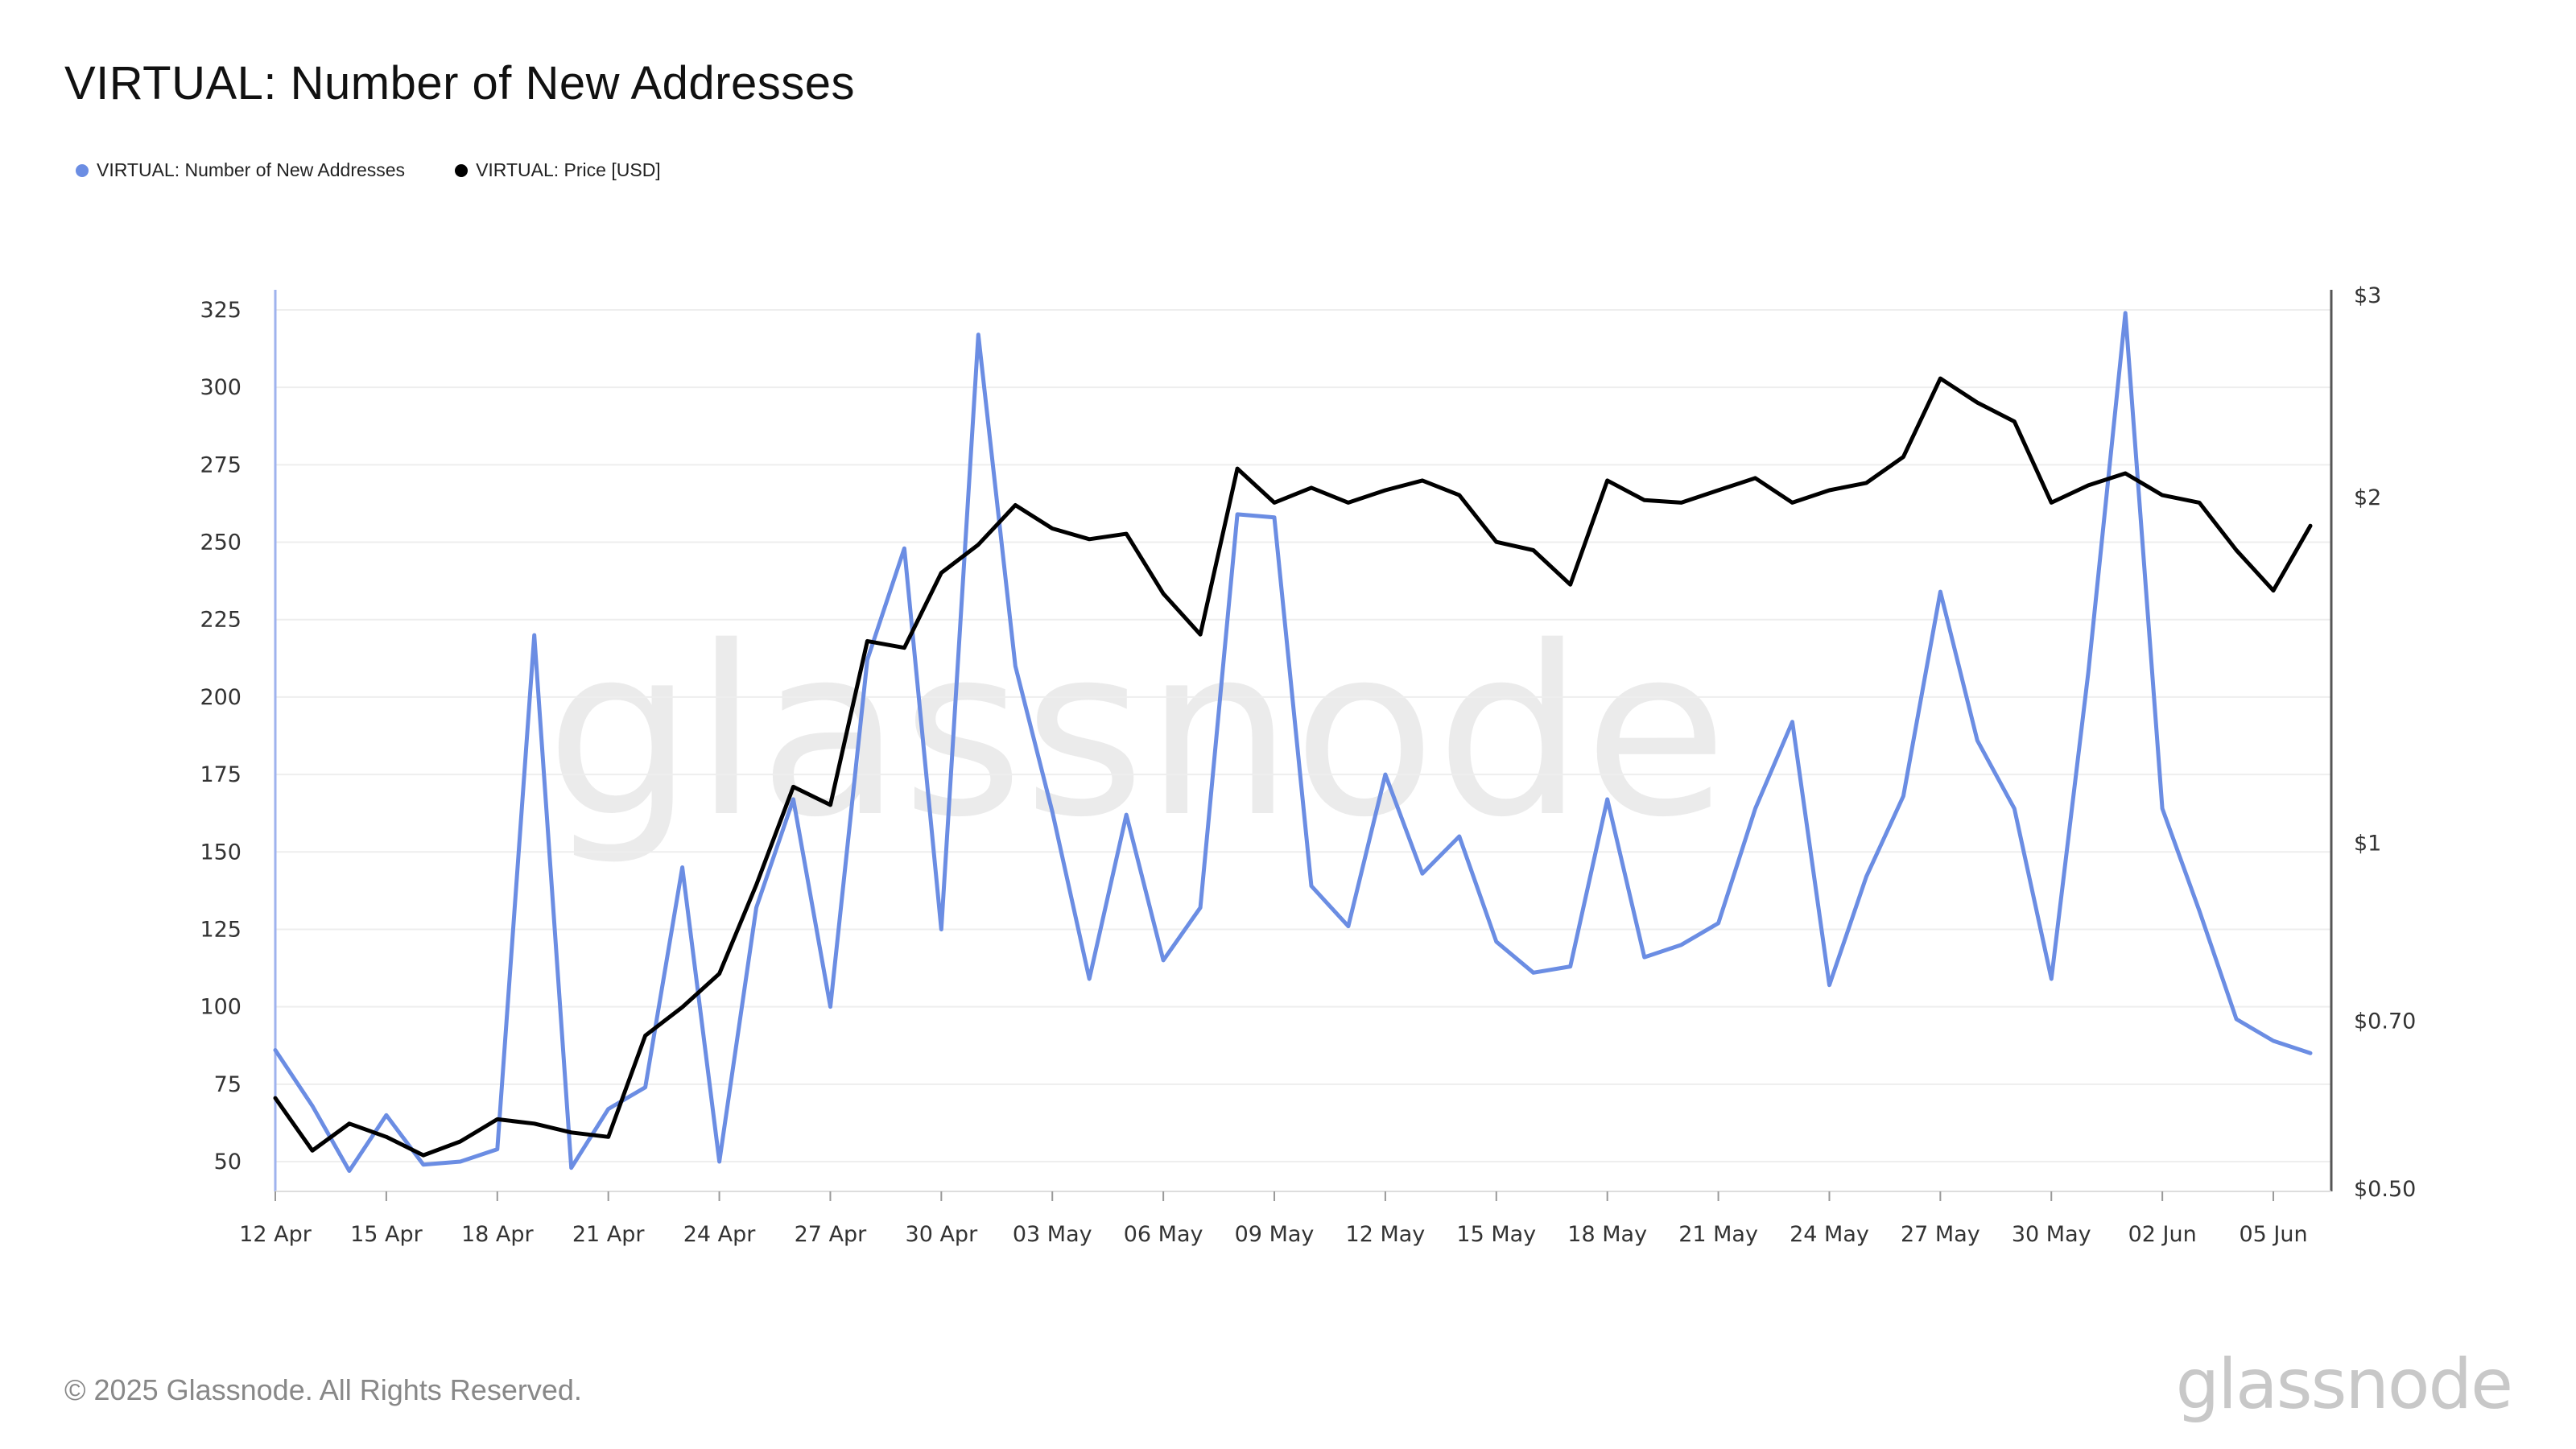  I want to click on left-tick-label: 325, so click(221, 310).